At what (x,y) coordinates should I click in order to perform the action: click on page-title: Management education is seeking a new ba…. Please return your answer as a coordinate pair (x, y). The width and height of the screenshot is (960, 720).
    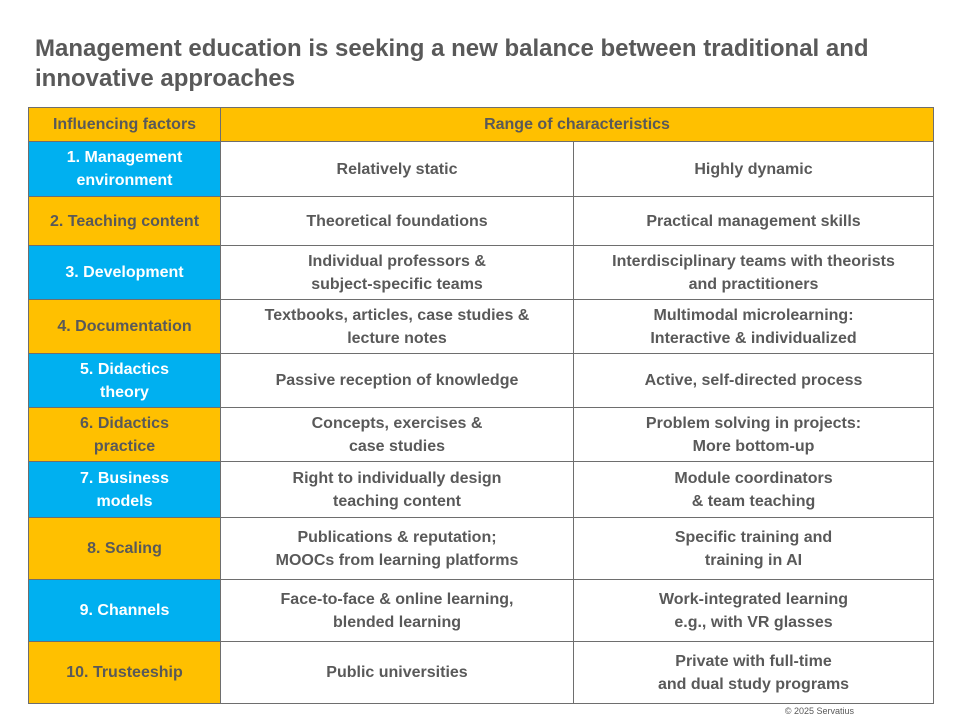
    Looking at the image, I should click on (452, 63).